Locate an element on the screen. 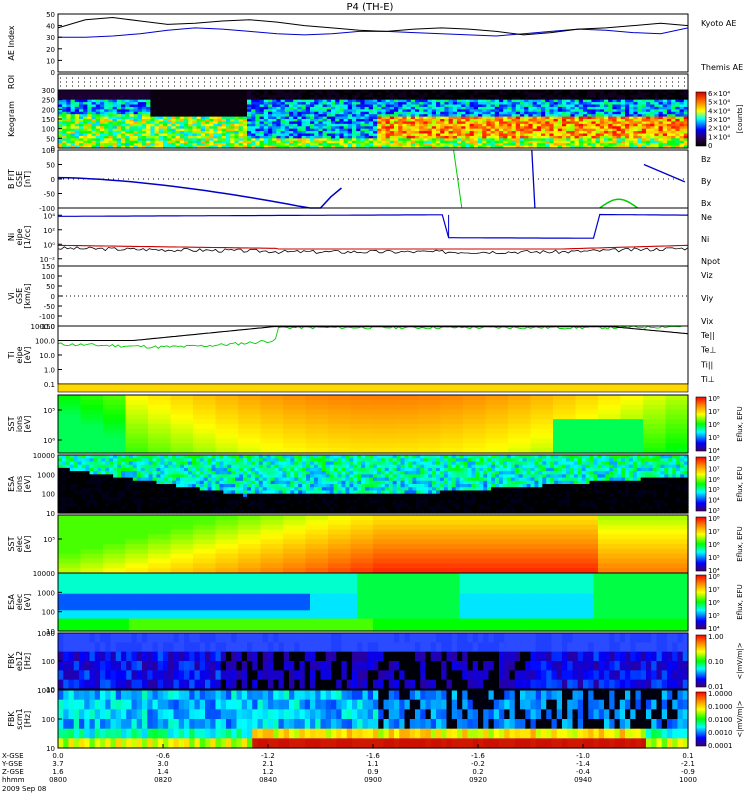  ti-tipar-line is located at coordinates (373, 337).